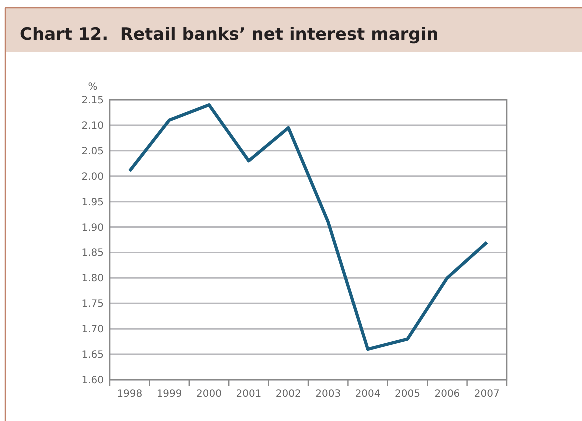 The image size is (582, 421). I want to click on y-tick-label: 2.05, so click(93, 152).